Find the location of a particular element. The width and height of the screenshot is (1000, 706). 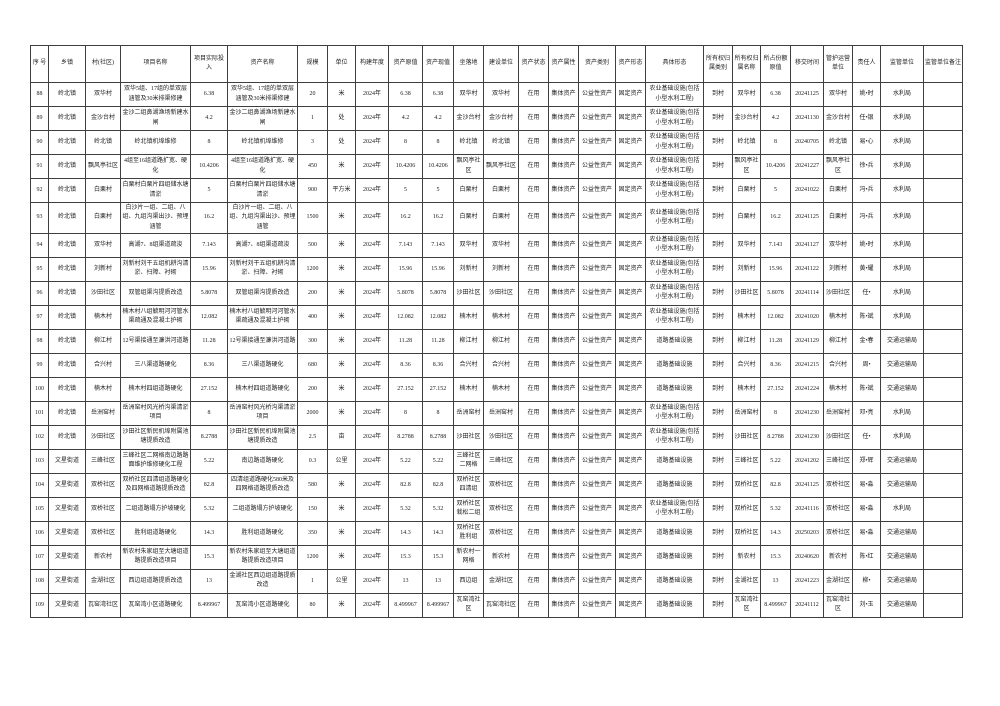

cell-village: 金沙台村 is located at coordinates (103, 118).